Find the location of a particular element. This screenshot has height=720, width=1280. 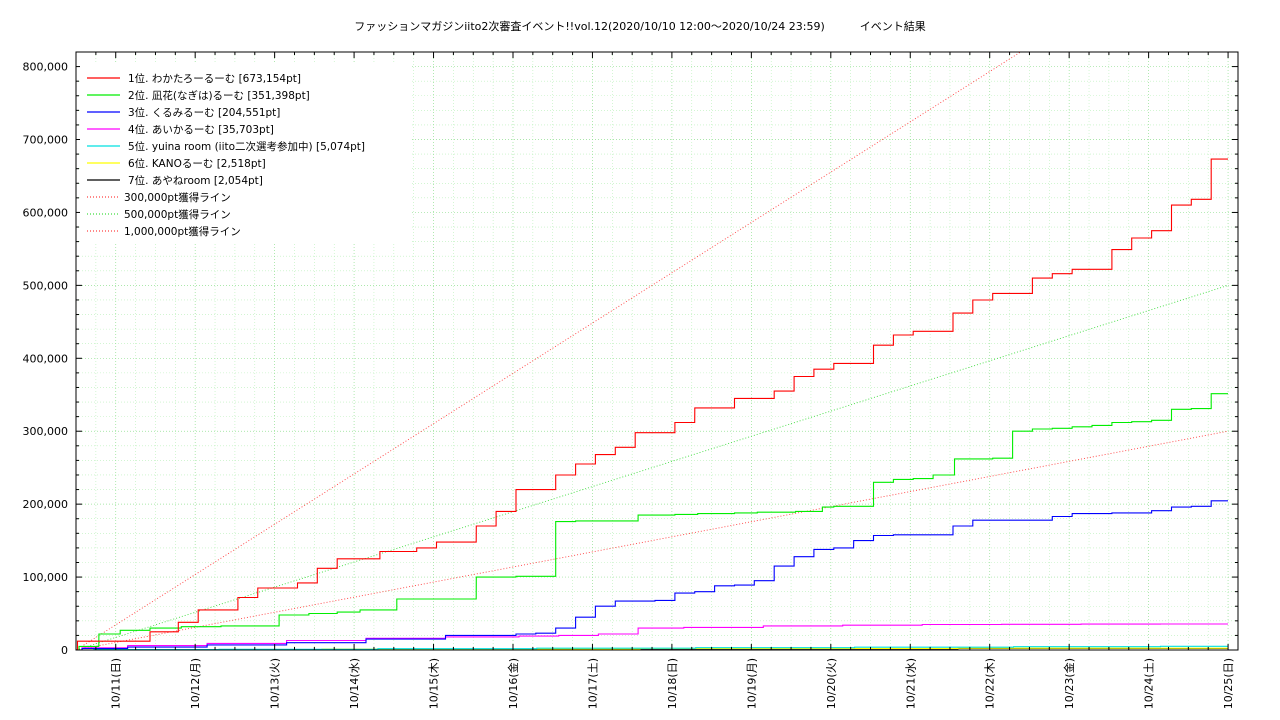

y-tick-label: 600,000 is located at coordinates (46, 212).